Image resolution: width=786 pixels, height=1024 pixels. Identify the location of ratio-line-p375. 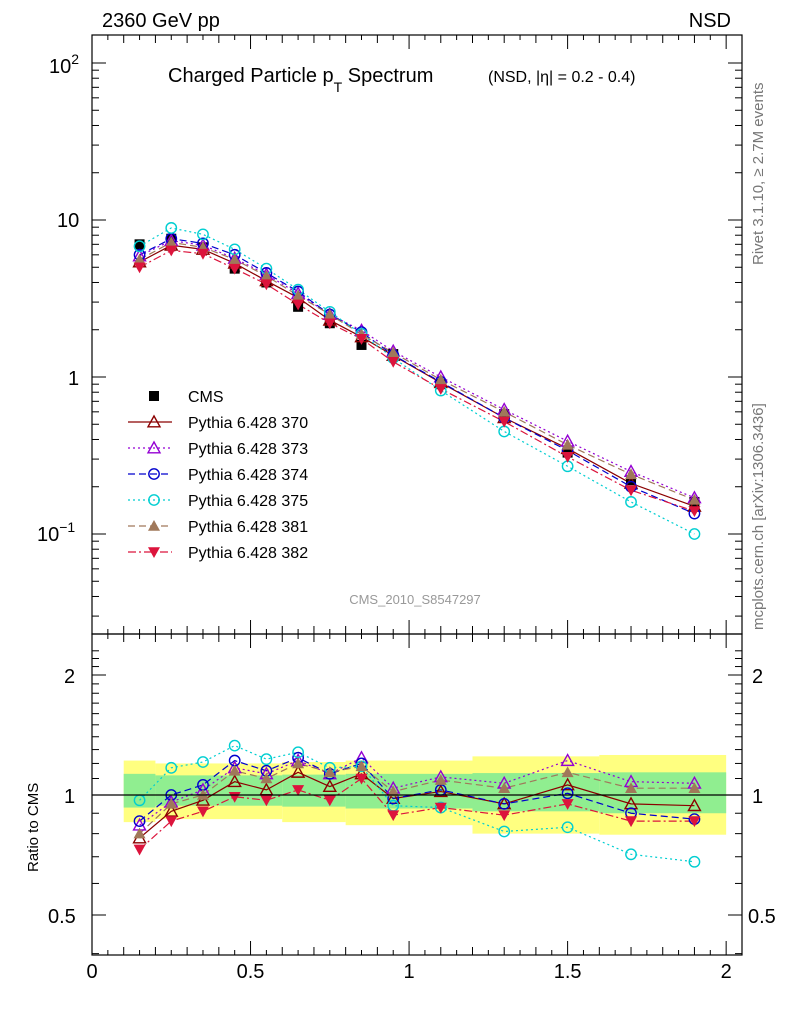
(417, 803).